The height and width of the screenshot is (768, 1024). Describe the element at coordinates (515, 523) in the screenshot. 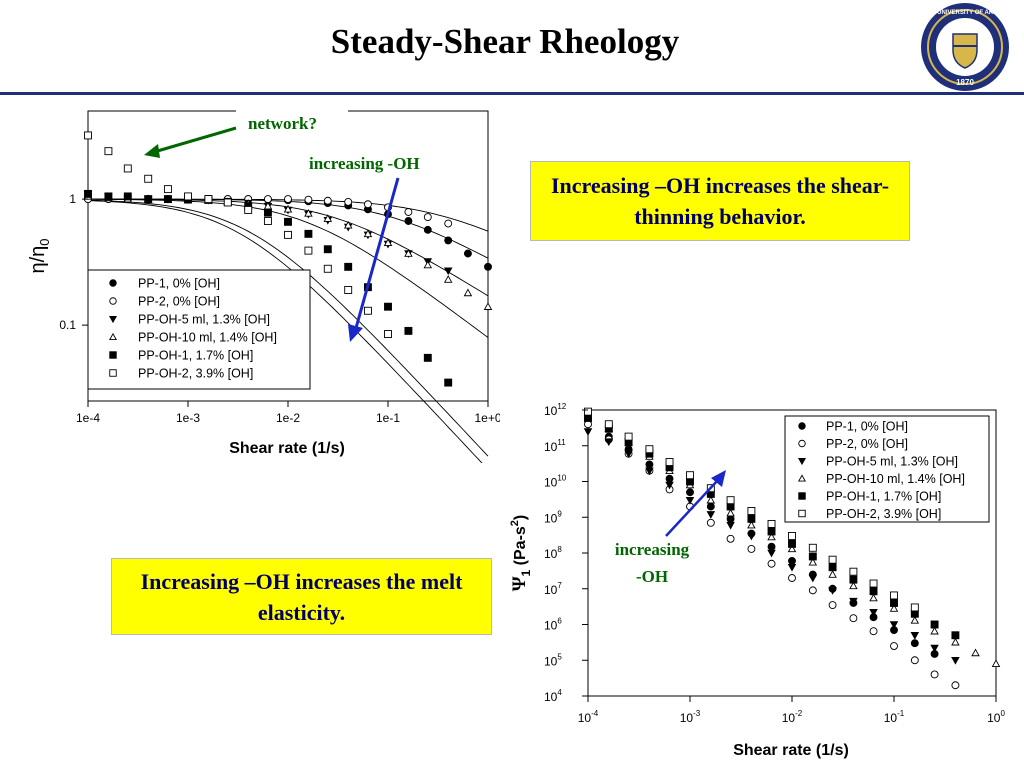

I see `chart2-y-label-sup: 2` at that location.